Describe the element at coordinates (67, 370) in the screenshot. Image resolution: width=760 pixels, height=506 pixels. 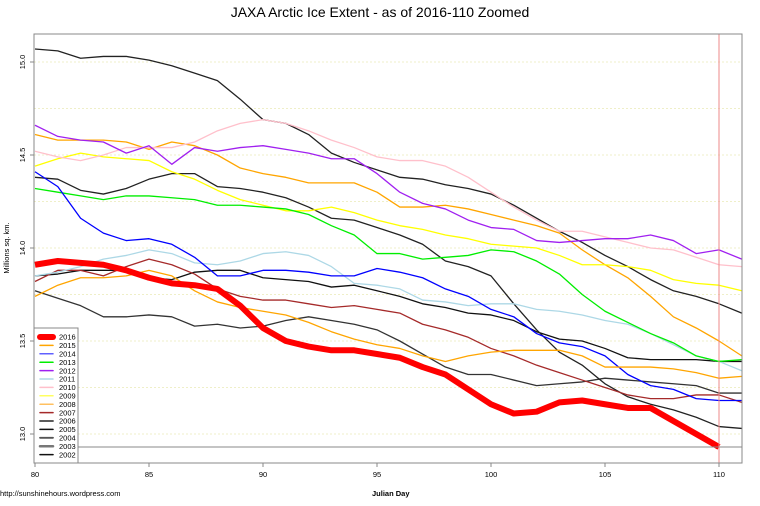
I see `legend-label: 2012` at that location.